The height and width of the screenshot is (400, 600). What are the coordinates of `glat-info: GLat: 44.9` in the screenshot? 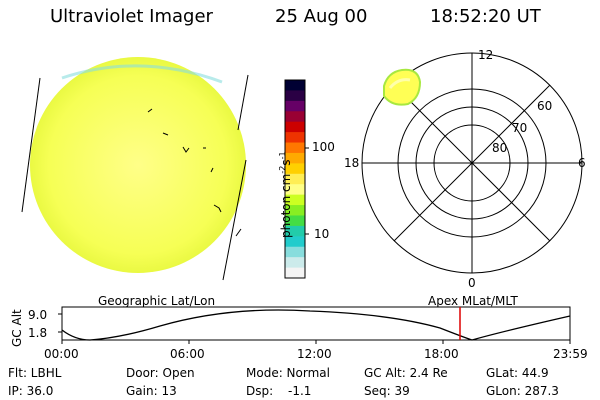 It's located at (517, 373).